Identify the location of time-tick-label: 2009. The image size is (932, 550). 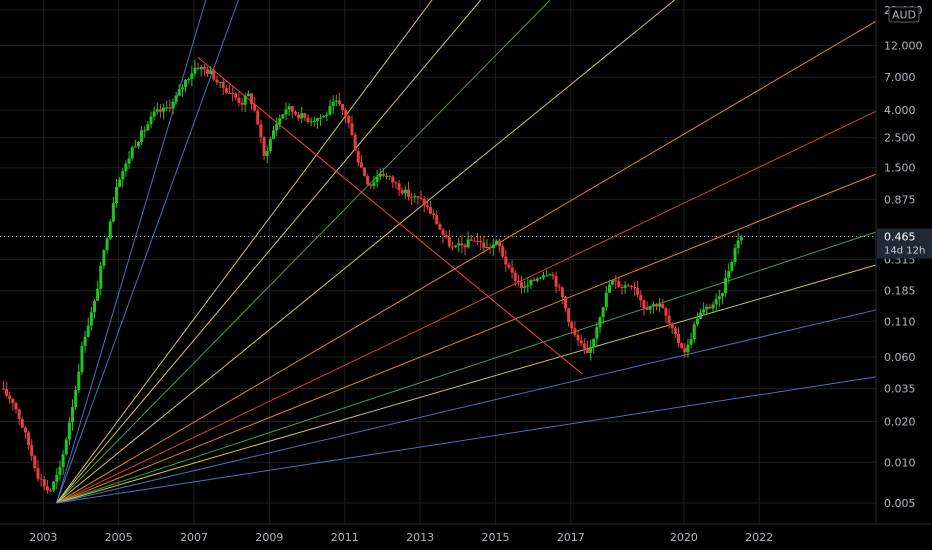
(269, 537).